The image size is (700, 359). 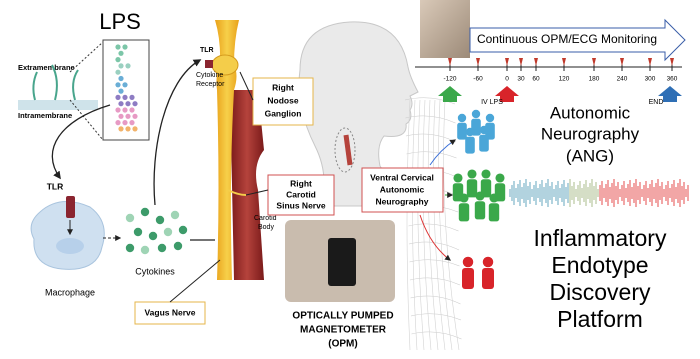 I want to click on neurography-box: Ventral Cervical Autonomic Neurography, so click(x=408, y=200).